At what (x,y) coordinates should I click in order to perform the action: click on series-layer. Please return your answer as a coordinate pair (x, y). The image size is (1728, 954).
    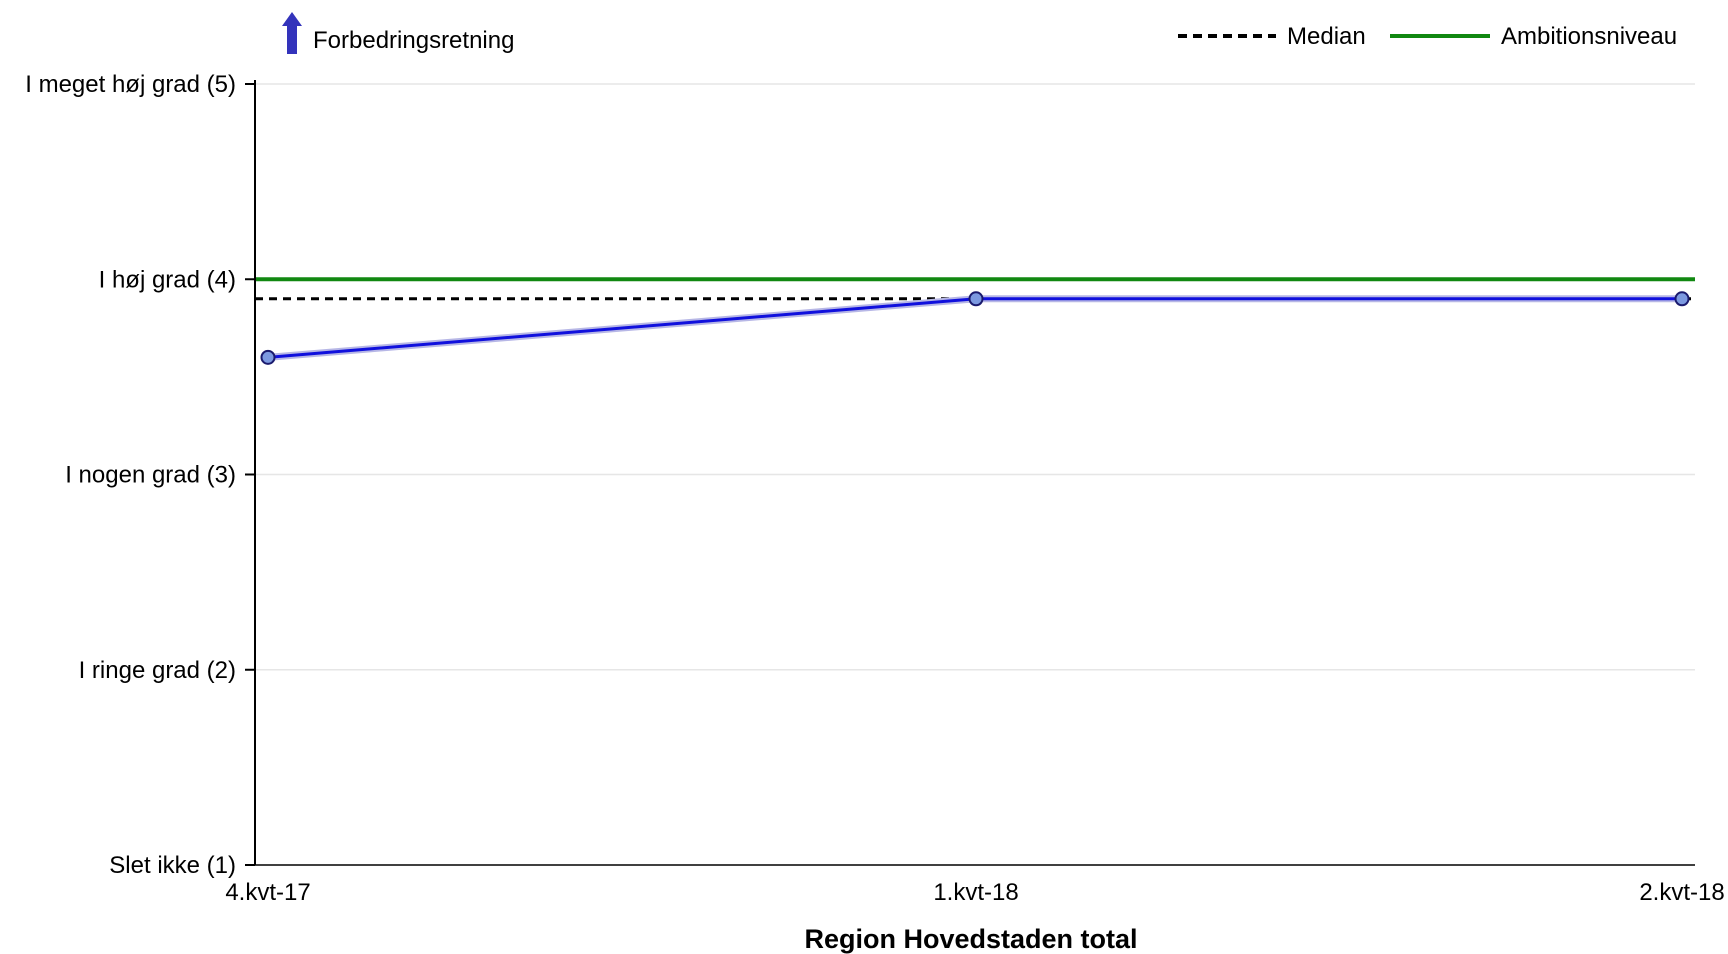
    Looking at the image, I should click on (975, 328).